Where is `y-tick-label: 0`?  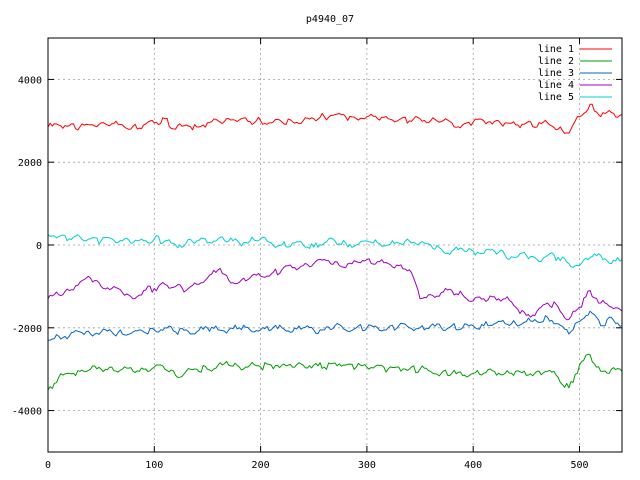
y-tick-label: 0 is located at coordinates (39, 246).